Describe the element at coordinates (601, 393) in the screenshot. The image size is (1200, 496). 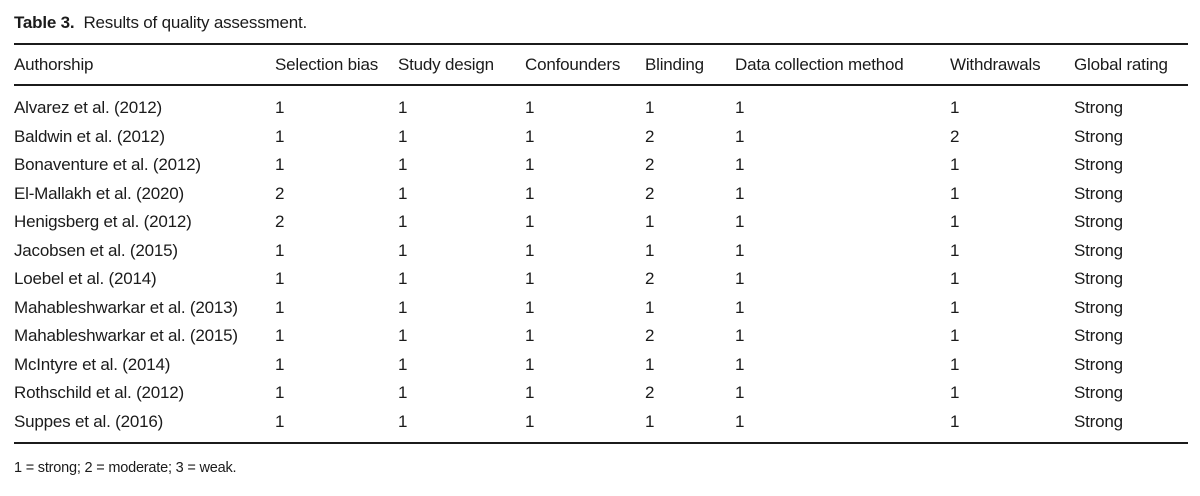
I see `table-row: Rothschild et al. (2012) 1 1 1 2 1 1 Strong` at that location.